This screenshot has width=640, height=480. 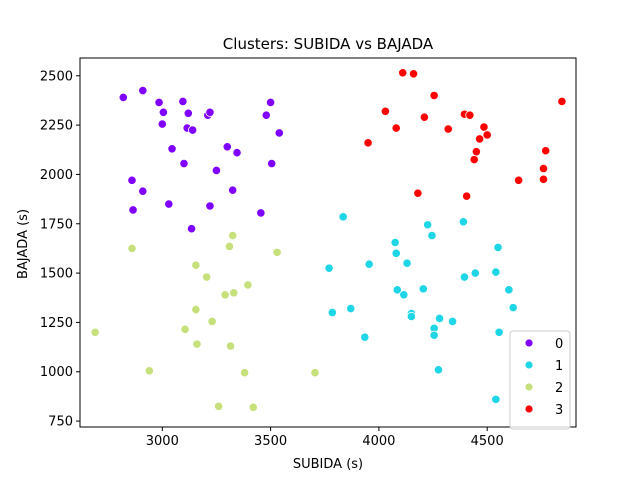 I want to click on x-tick-label: 3000, so click(x=162, y=441).